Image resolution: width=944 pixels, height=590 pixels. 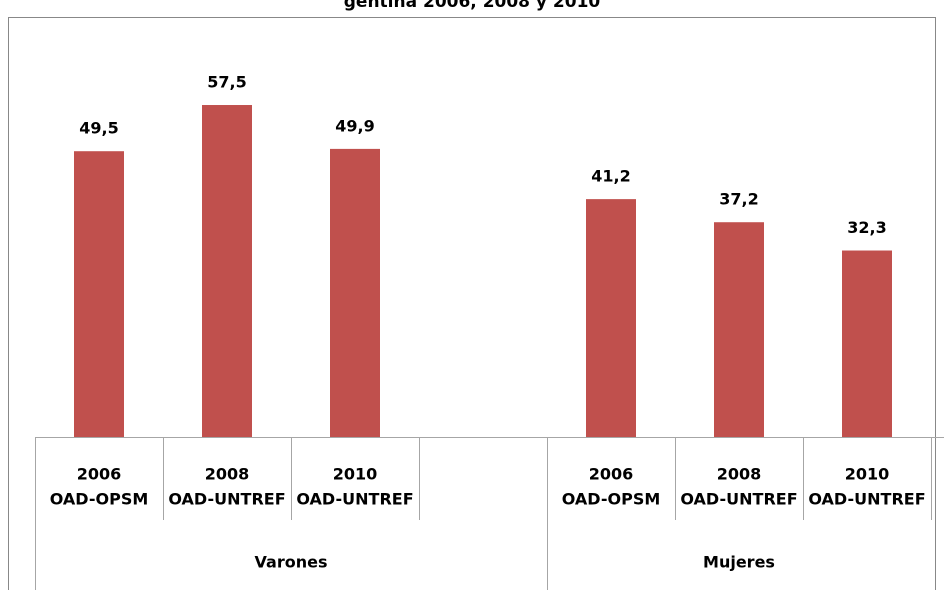 What do you see at coordinates (226, 82) in the screenshot?
I see `data-label: 57,5` at bounding box center [226, 82].